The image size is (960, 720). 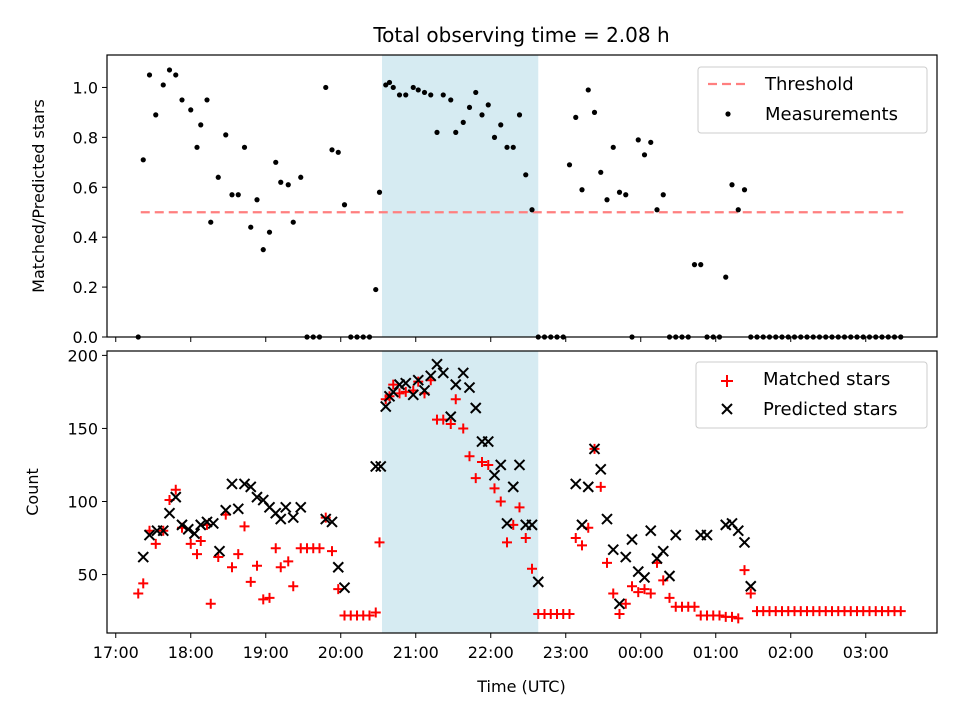 What do you see at coordinates (520, 686) in the screenshot?
I see `bottom-x-axis-label: Time (UTC)` at bounding box center [520, 686].